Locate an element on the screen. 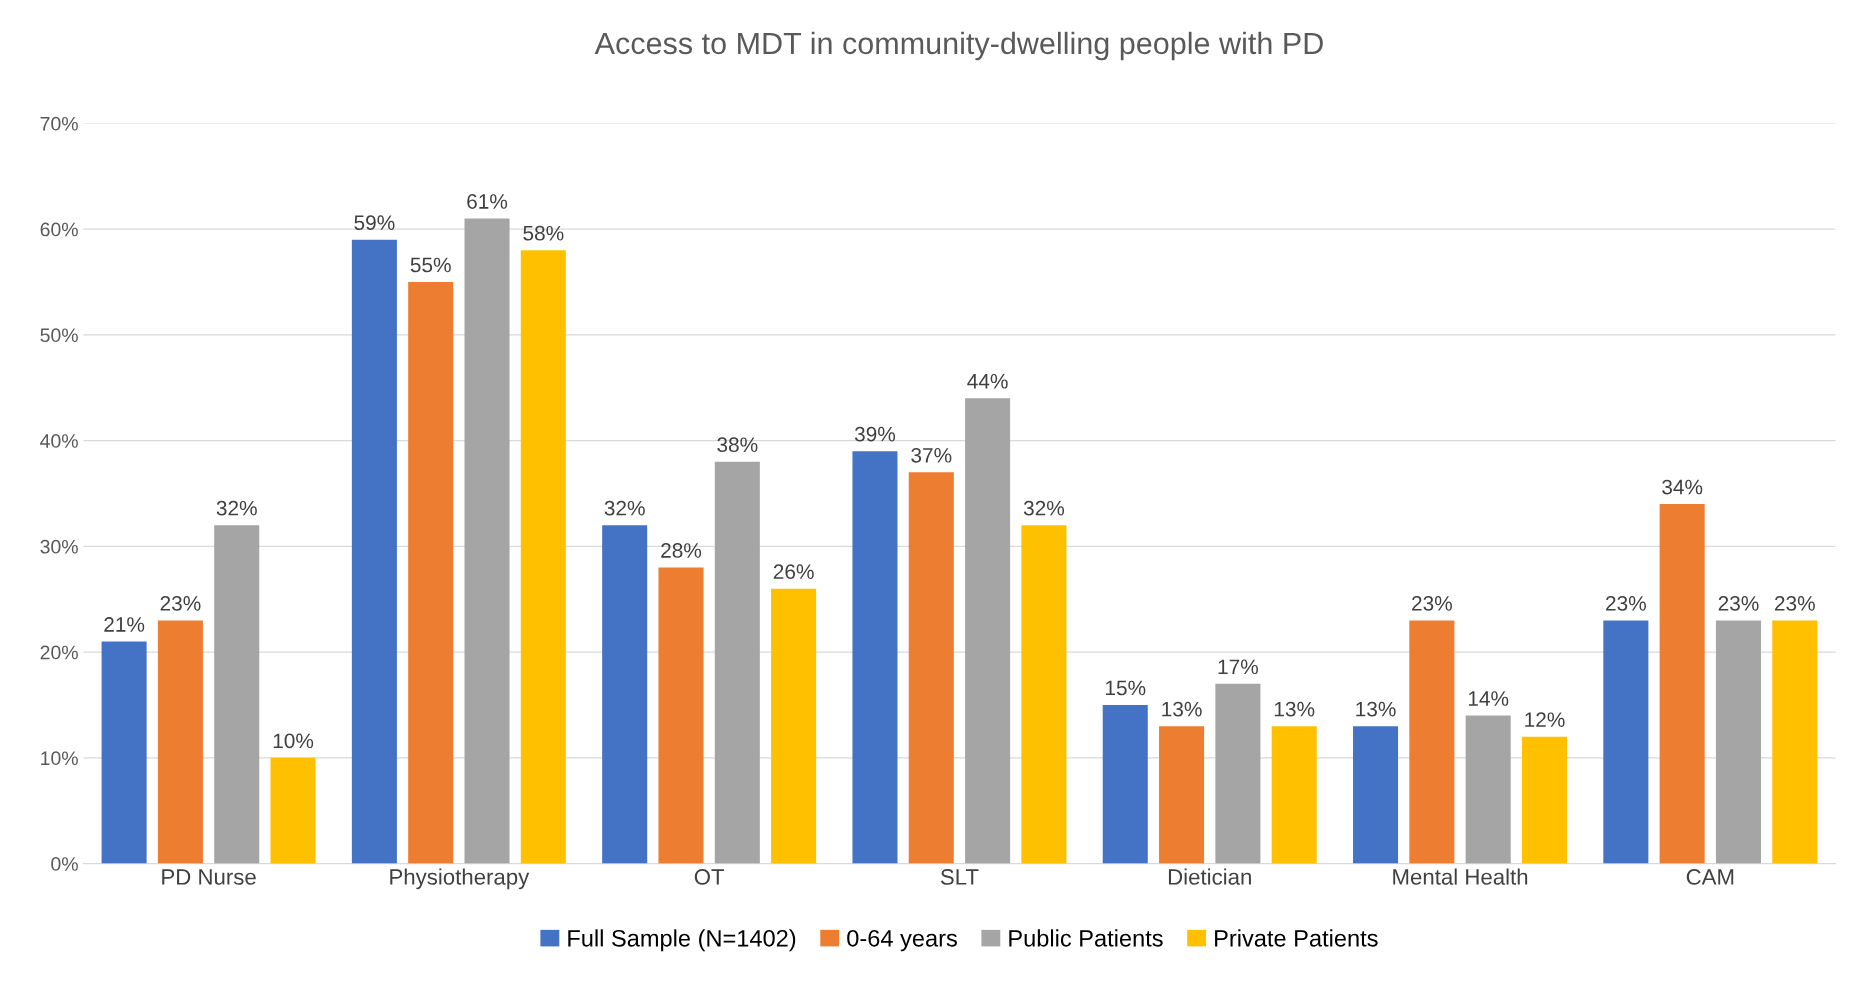 This screenshot has height=987, width=1854. legend-label: 0-64 years is located at coordinates (902, 940).